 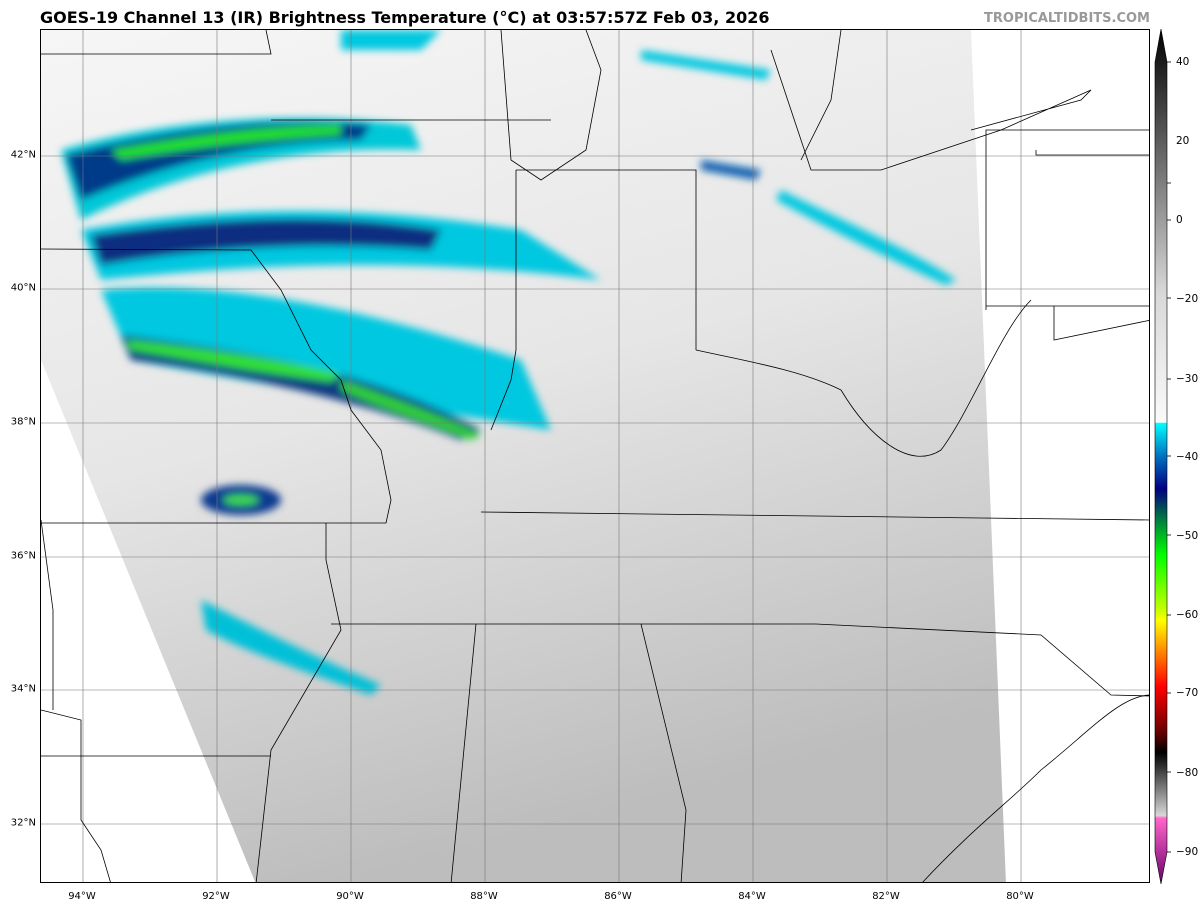 I want to click on lon-label: 94°W, so click(x=82, y=896).